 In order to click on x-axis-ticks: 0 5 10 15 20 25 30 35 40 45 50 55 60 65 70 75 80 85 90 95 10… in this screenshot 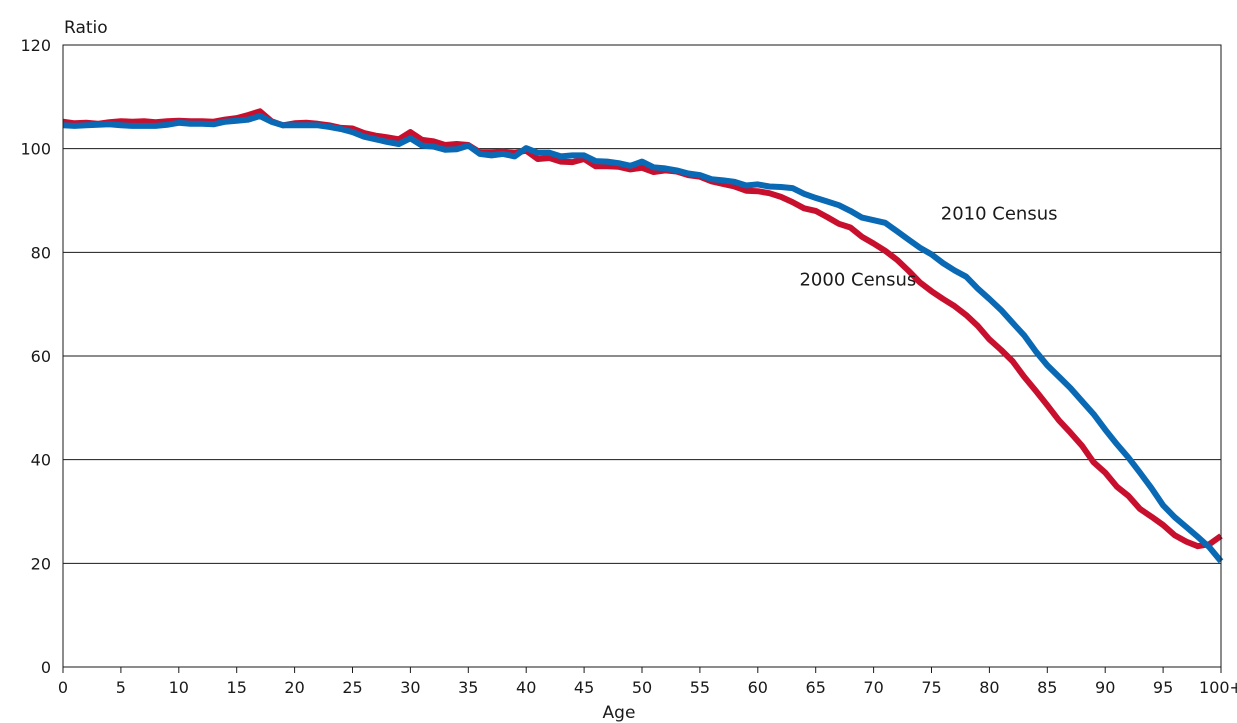, I will do `click(647, 682)`.